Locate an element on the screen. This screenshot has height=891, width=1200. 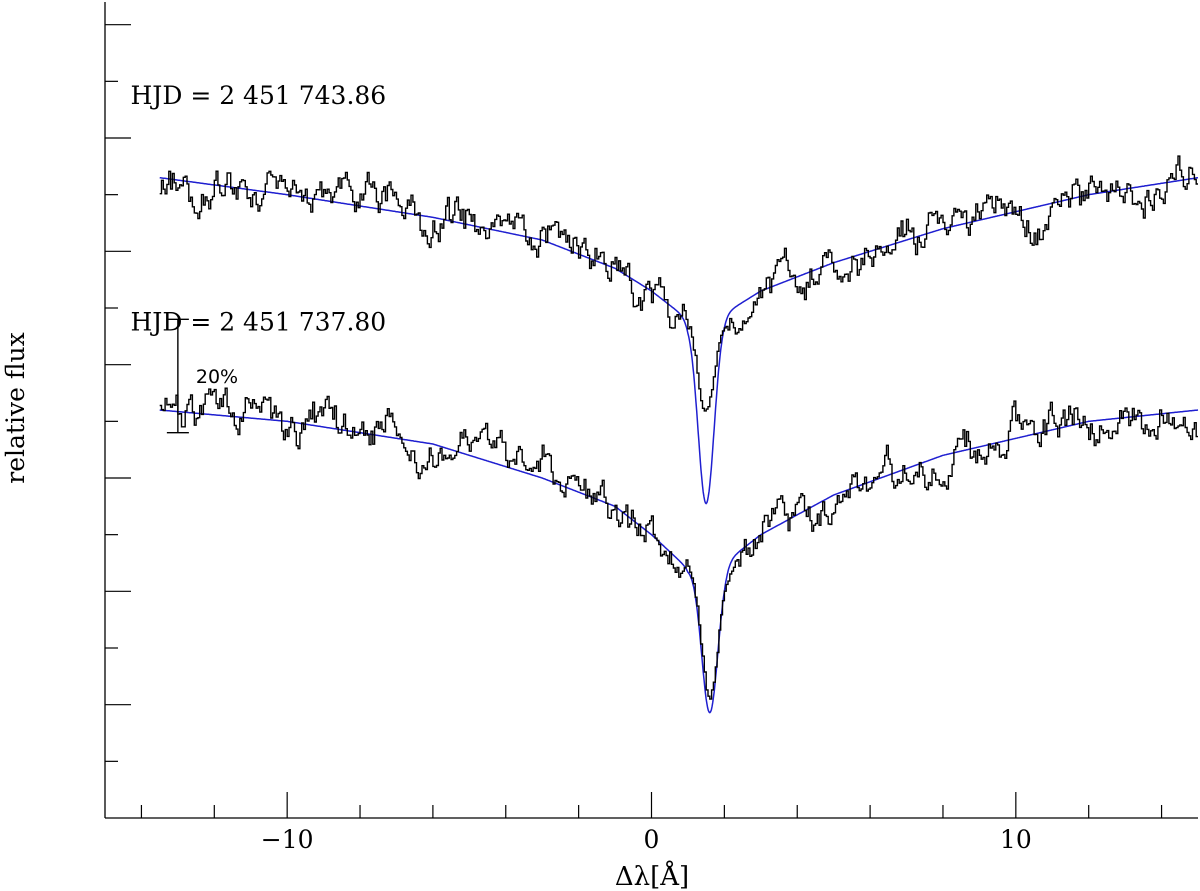
x-tick-label: 0 is located at coordinates (652, 839).